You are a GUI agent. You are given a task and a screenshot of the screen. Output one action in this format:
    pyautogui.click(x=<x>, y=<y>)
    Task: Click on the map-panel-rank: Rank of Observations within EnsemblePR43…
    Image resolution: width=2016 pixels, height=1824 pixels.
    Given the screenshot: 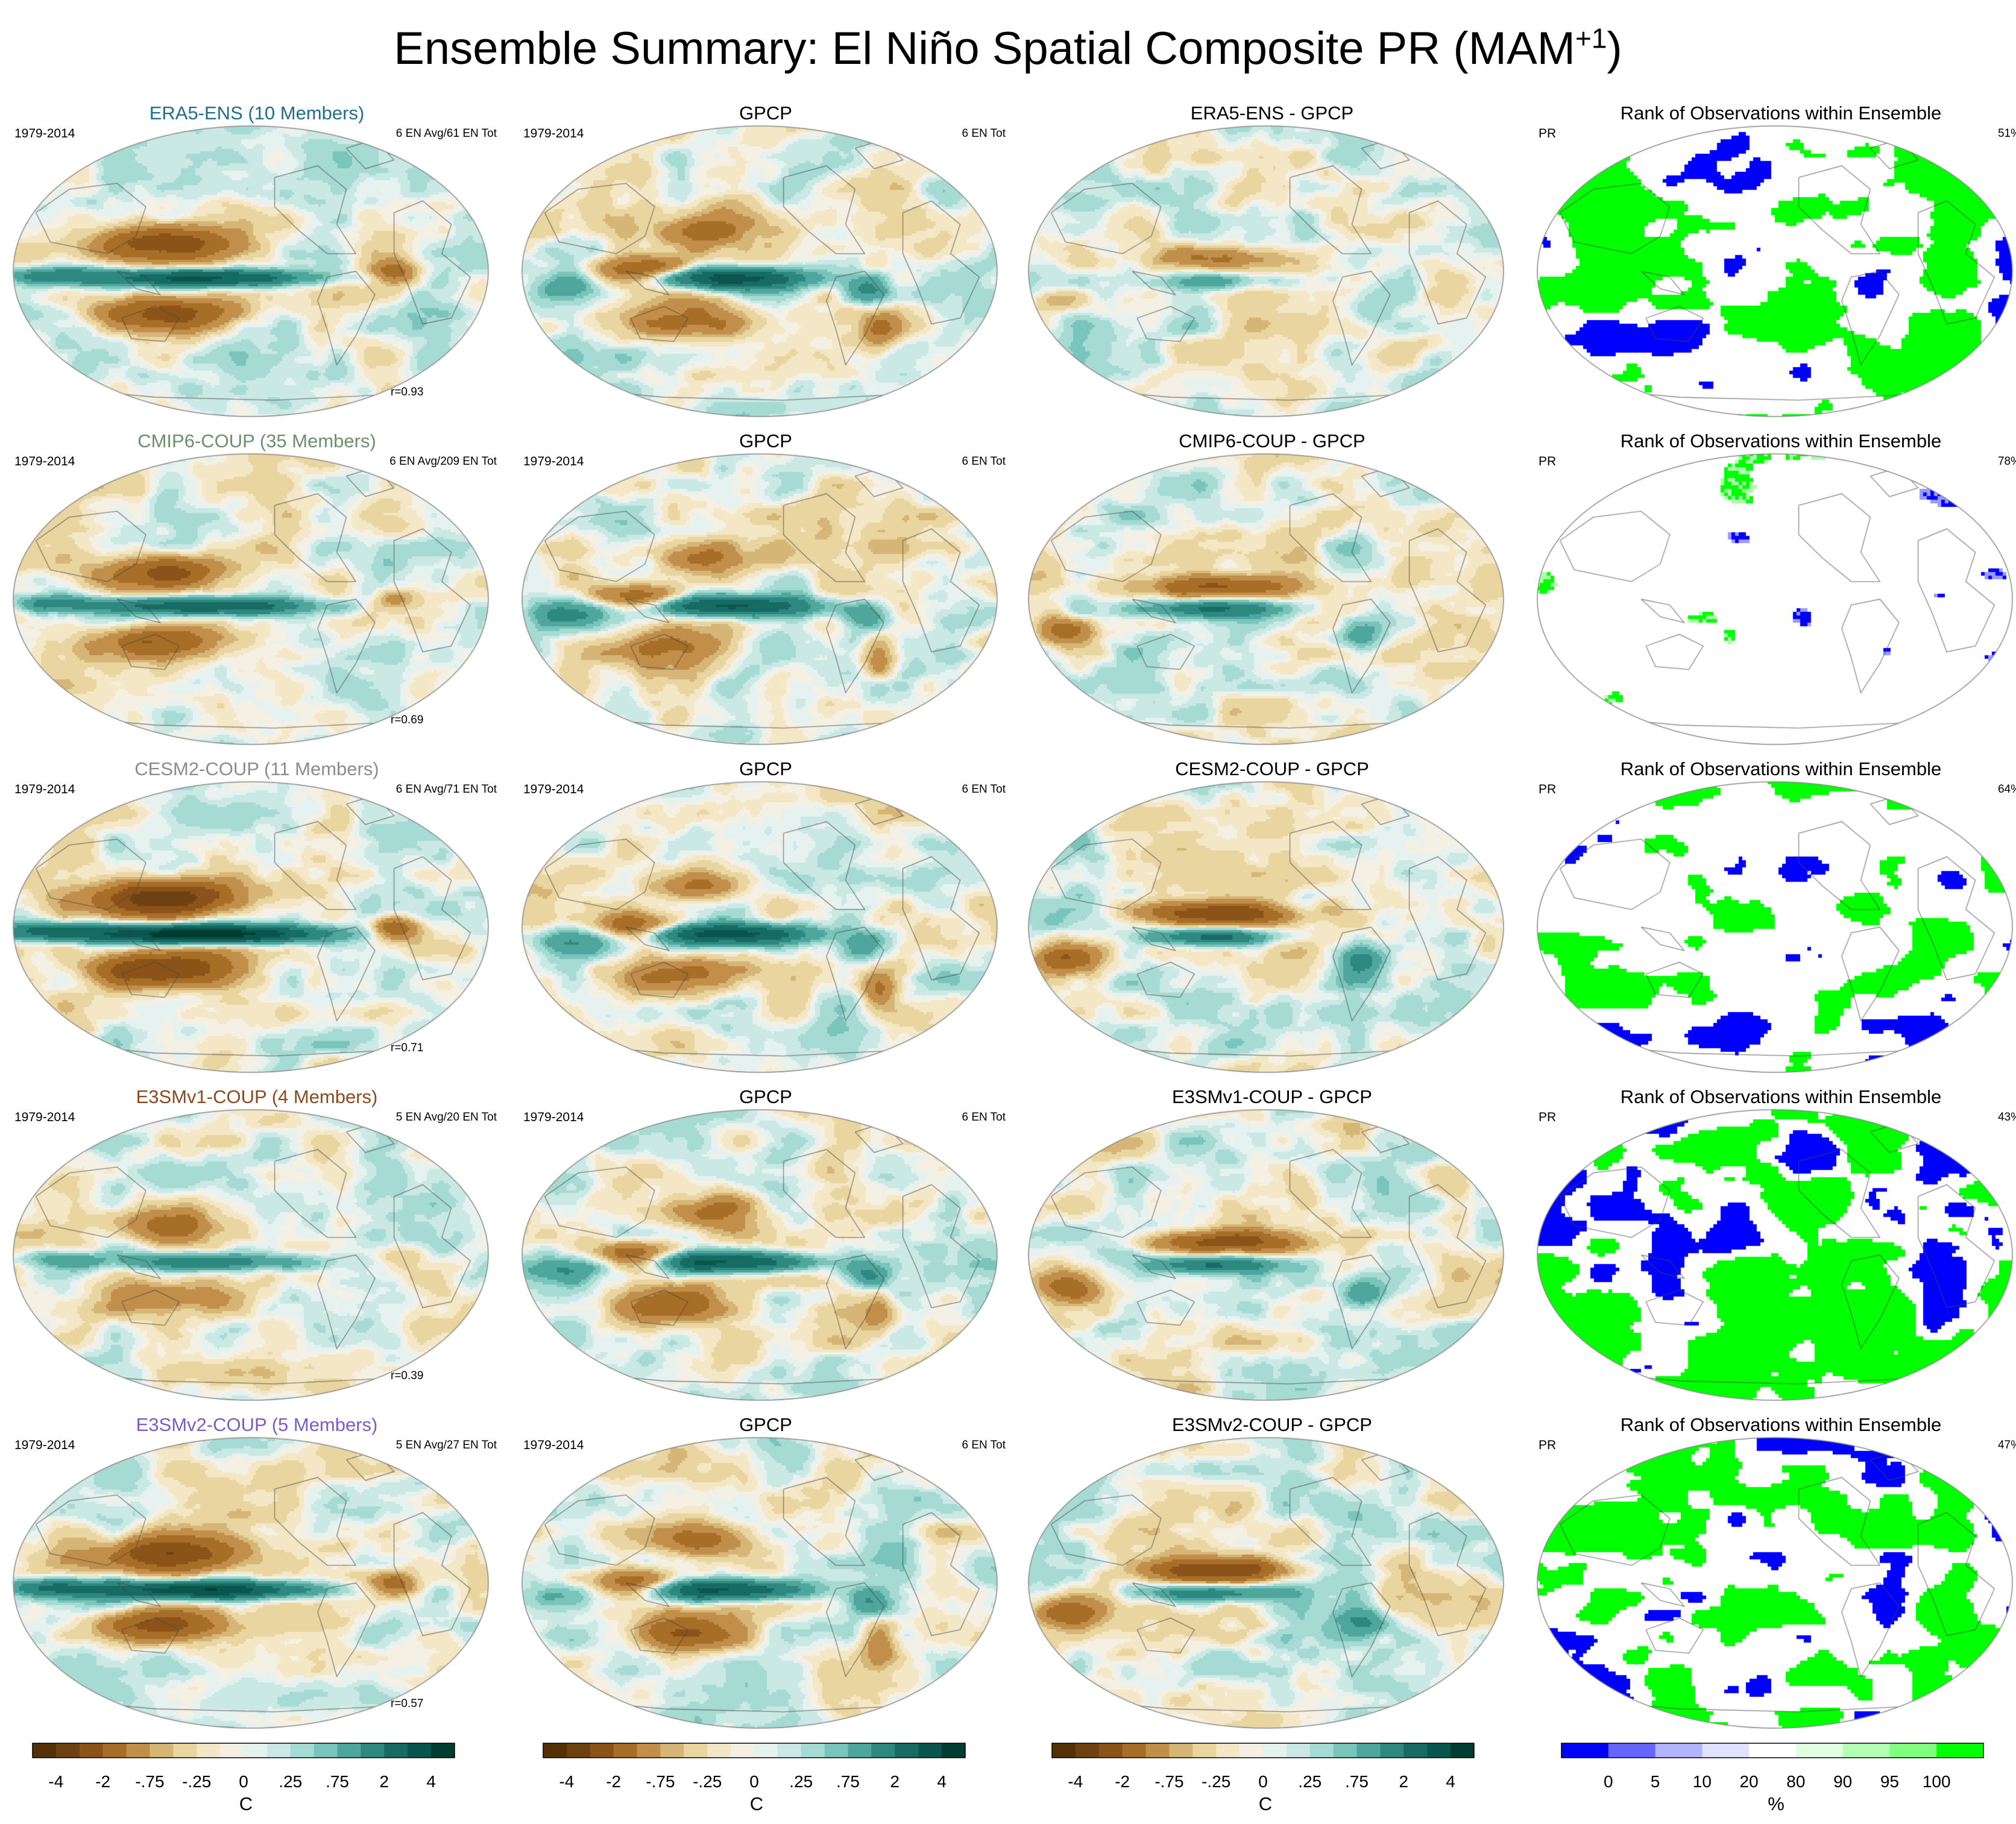 What is the action you would take?
    pyautogui.click(x=1773, y=1245)
    